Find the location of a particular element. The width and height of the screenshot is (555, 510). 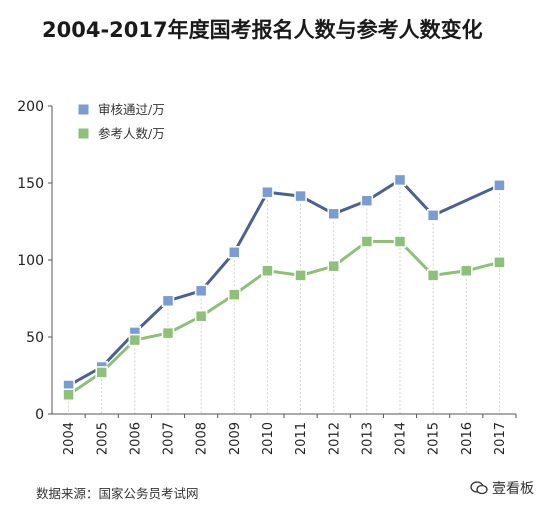

point-s2-2016 is located at coordinates (466, 271).